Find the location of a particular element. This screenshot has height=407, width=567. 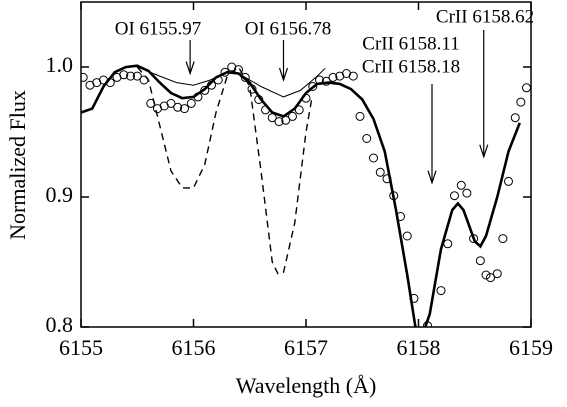

annotation-label: OI 6155.97 is located at coordinates (158, 28).